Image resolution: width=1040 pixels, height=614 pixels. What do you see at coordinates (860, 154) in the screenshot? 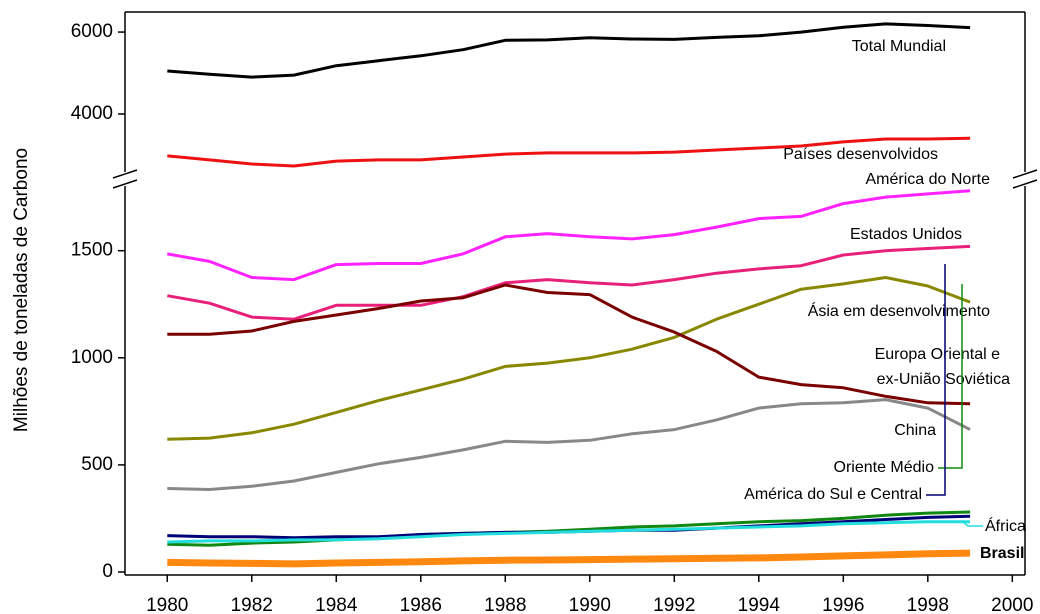
I see `series-label: Países desenvolvidos` at bounding box center [860, 154].